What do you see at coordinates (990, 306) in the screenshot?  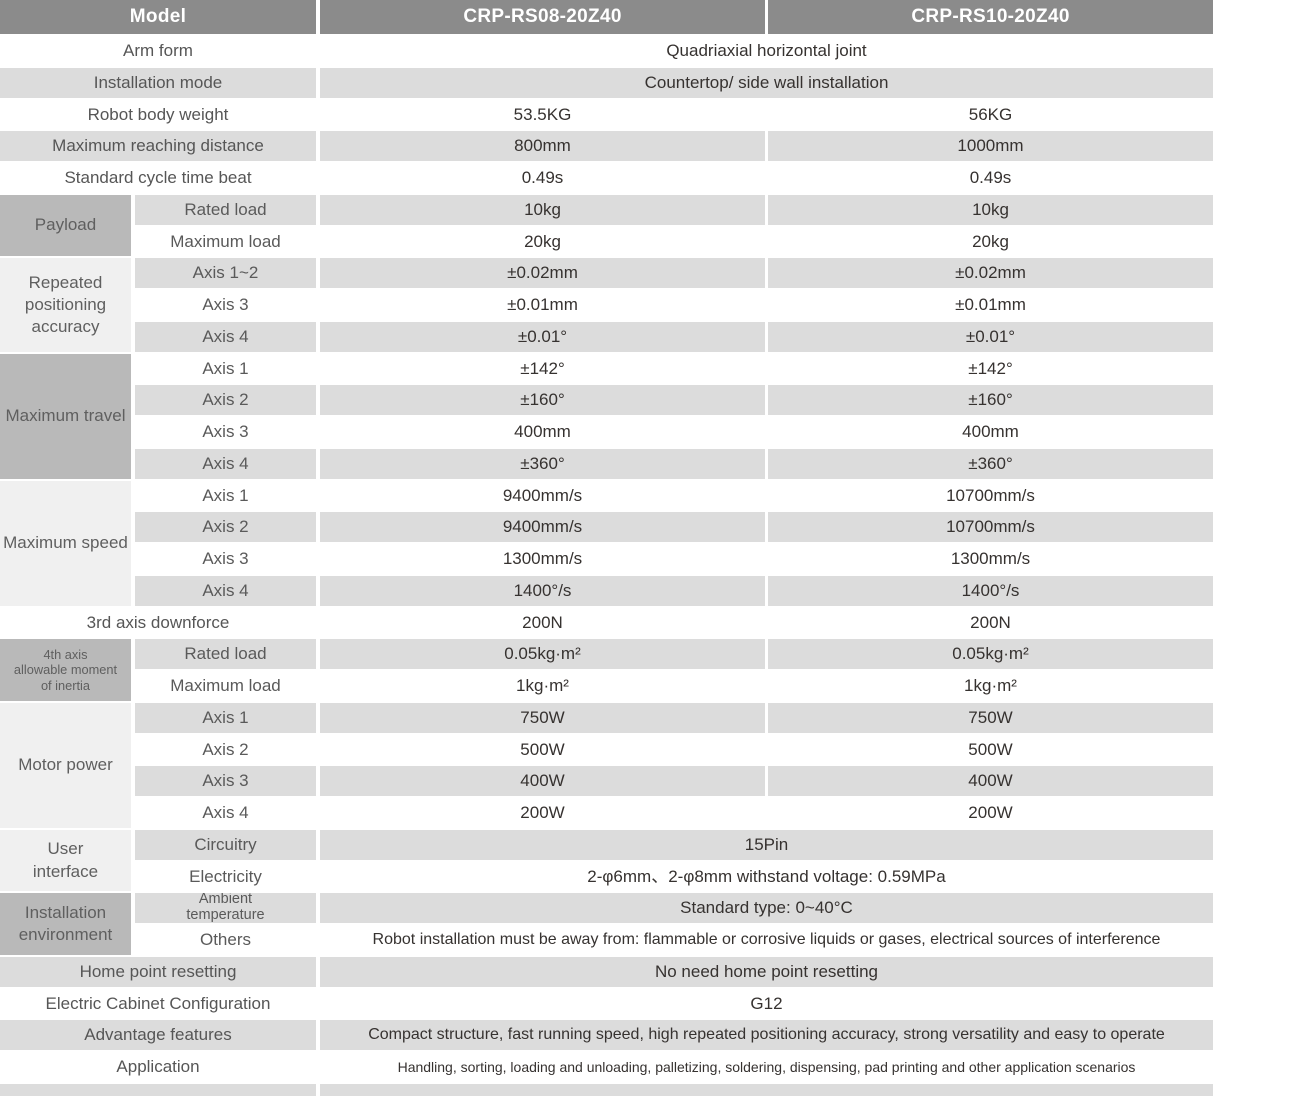 I see `value-rs10: ±0.01mm` at bounding box center [990, 306].